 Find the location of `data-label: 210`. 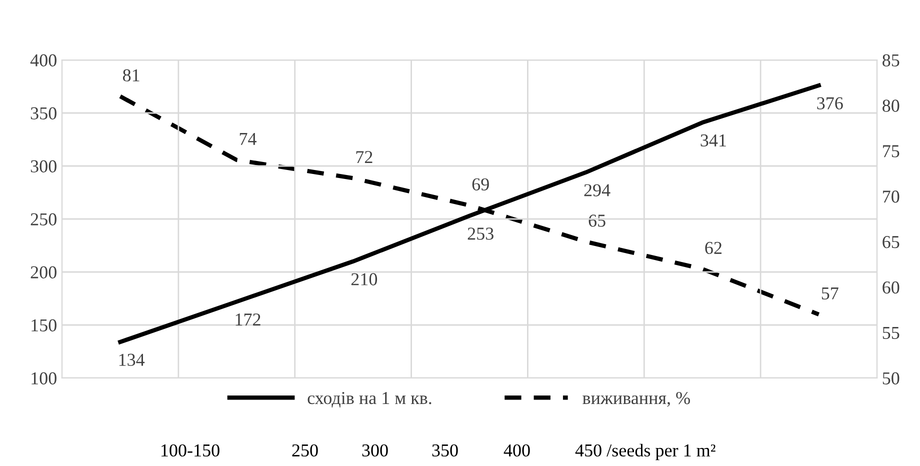

data-label: 210 is located at coordinates (364, 279).